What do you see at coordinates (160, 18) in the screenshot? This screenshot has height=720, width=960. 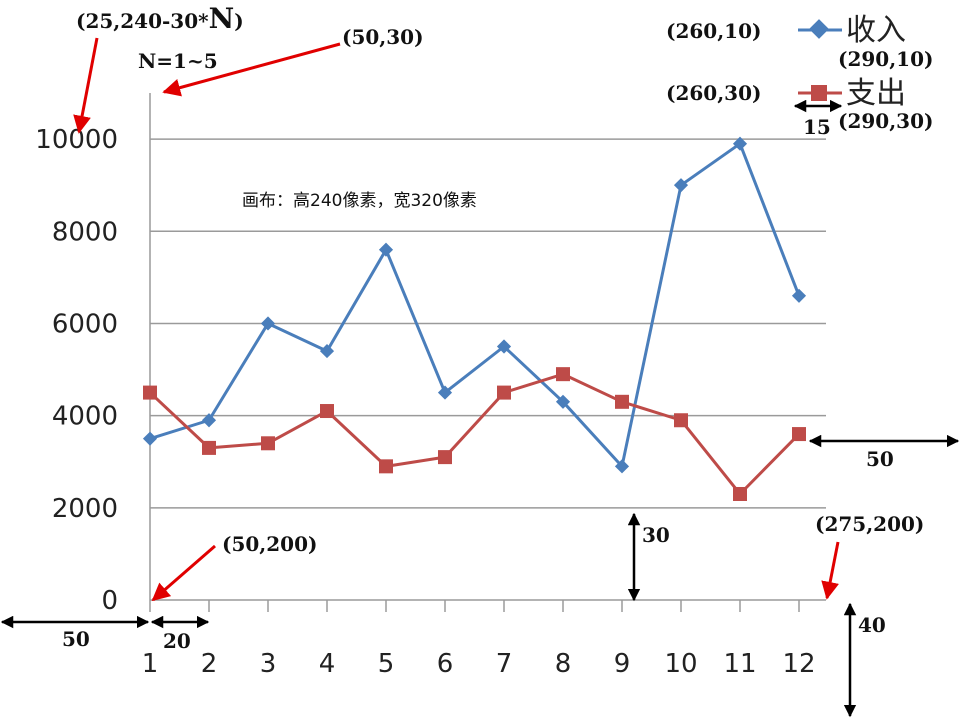 I see `annotation-title-pos: (25,240-30*N)` at bounding box center [160, 18].